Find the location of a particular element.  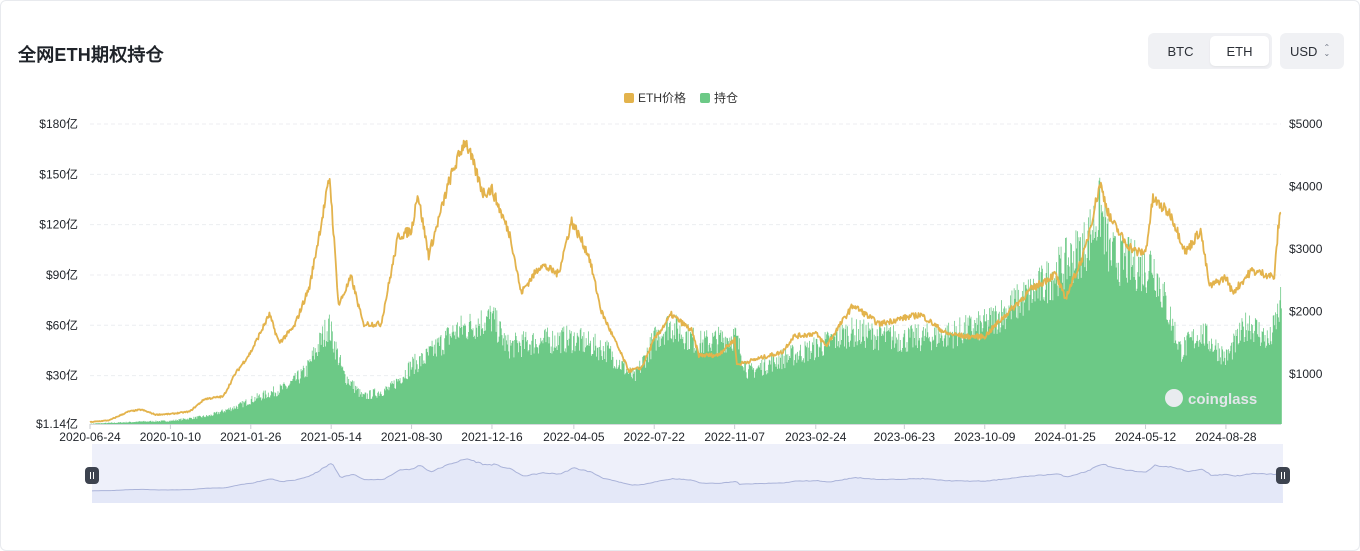

x-axis-tick: 2021-08-30 is located at coordinates (412, 437).